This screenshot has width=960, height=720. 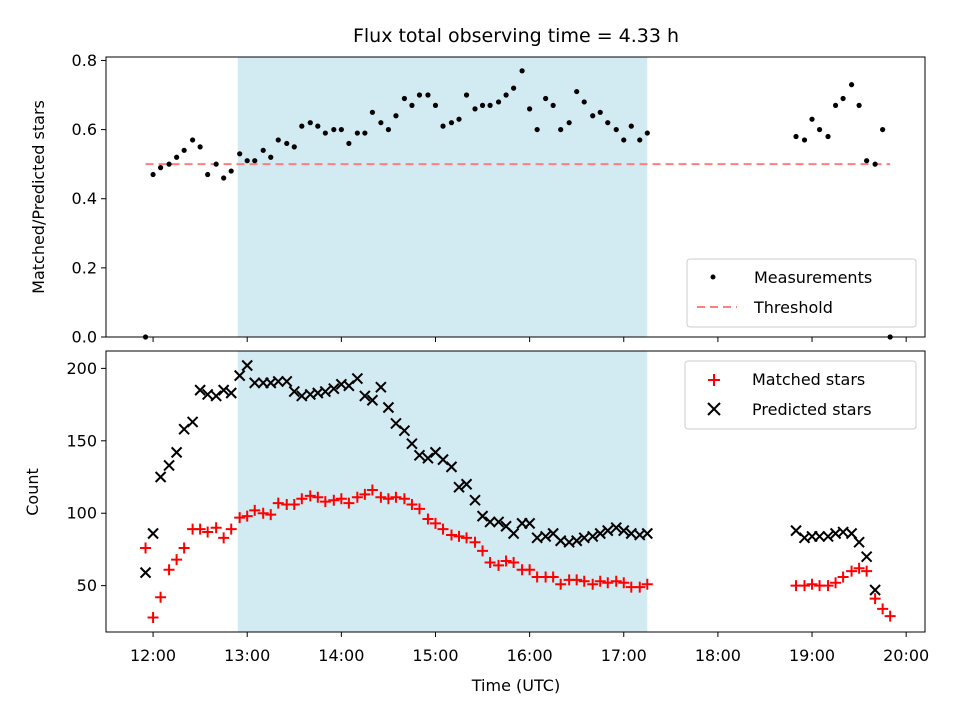 What do you see at coordinates (84, 267) in the screenshot?
I see `y-tick-label: 0.2` at bounding box center [84, 267].